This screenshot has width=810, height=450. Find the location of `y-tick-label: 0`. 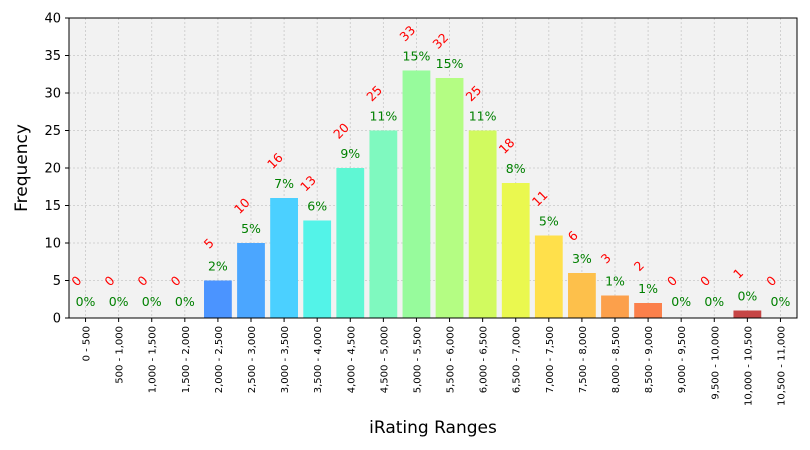

y-tick-label: 0 is located at coordinates (57, 319).